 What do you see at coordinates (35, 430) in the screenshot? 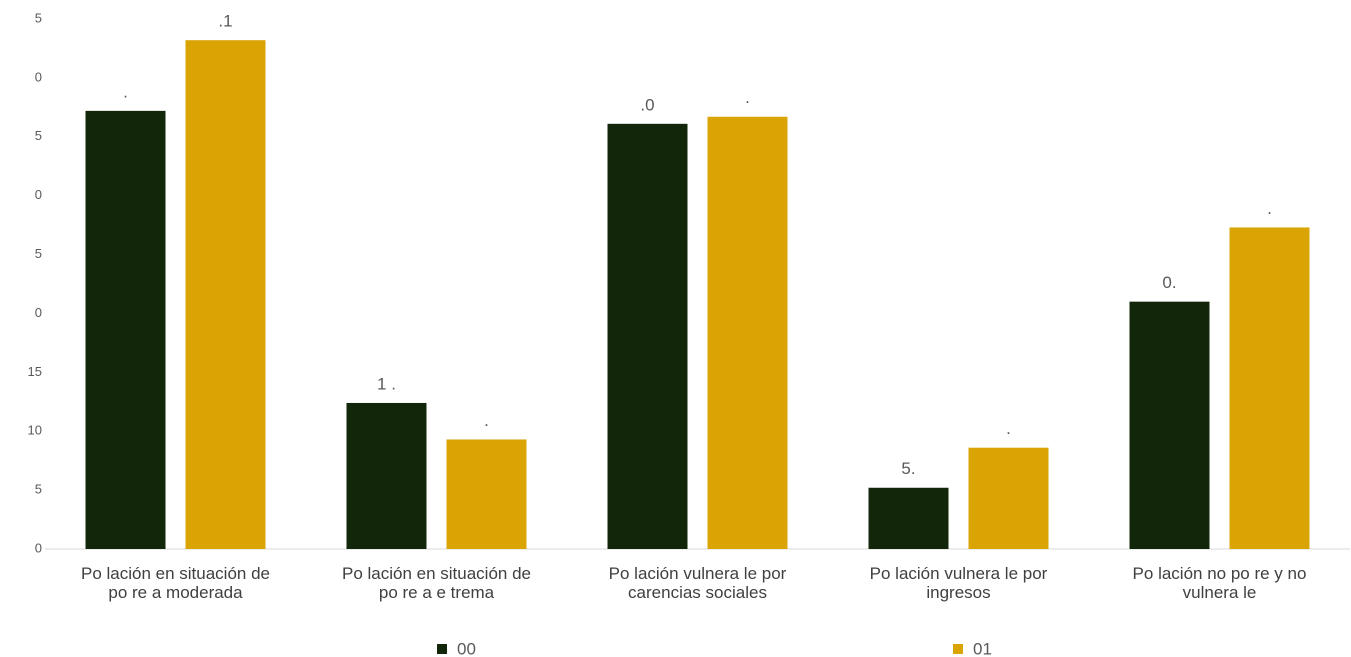
I see `y-tick-label: 10` at bounding box center [35, 430].